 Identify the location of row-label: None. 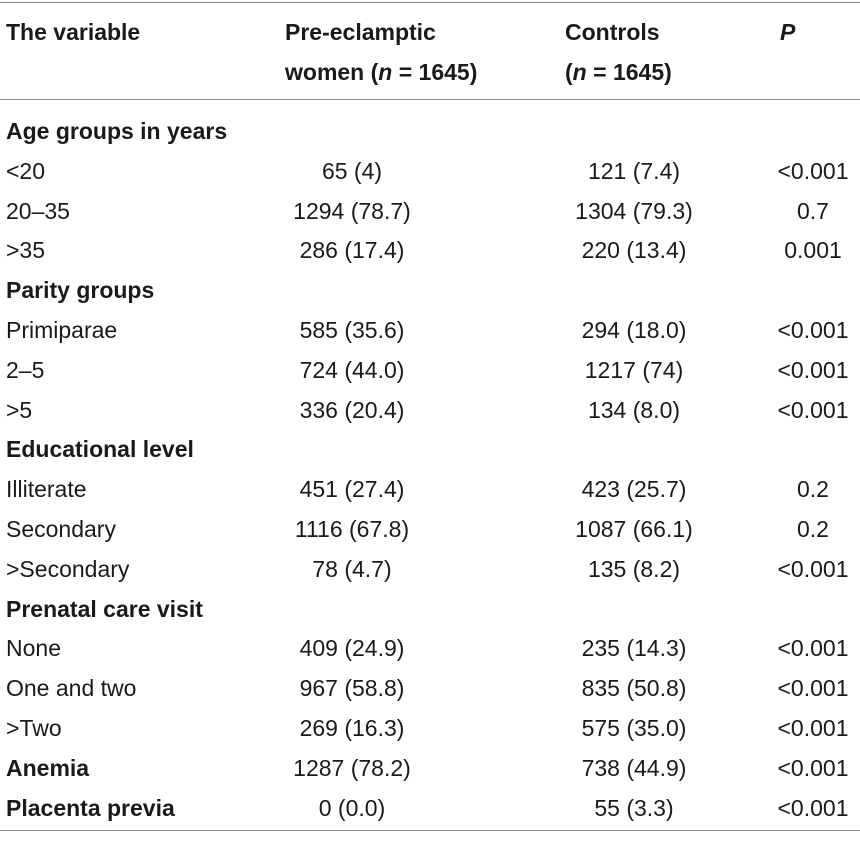
(33, 648).